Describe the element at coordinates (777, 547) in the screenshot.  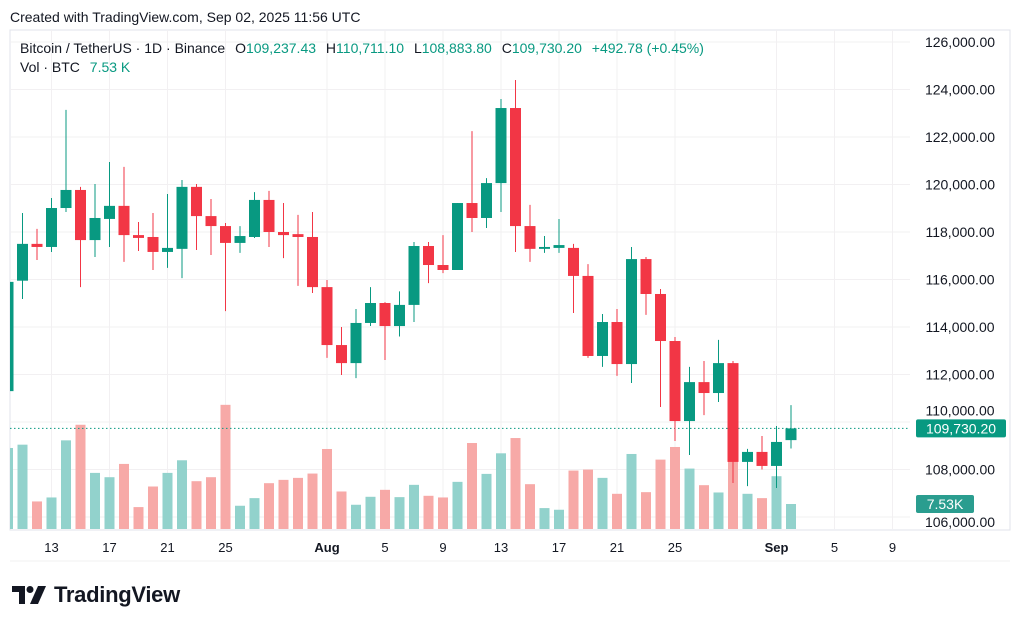
I see `x-axis-tick-label: Sep` at that location.